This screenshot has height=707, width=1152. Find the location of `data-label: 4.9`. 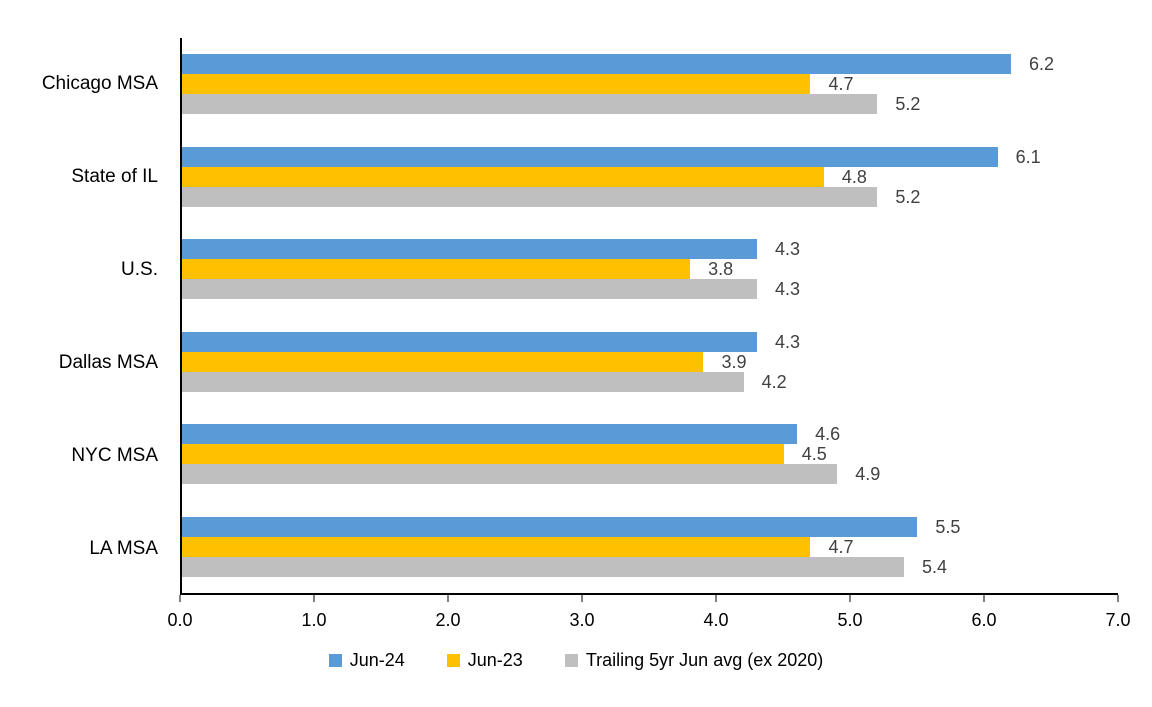

data-label: 4.9 is located at coordinates (868, 474).